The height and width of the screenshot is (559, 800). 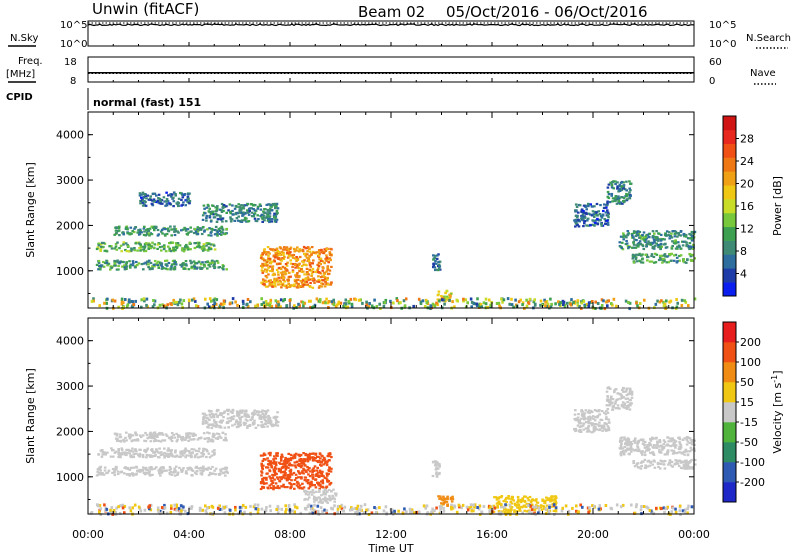 I want to click on cpid-label: CPID, so click(x=19, y=97).